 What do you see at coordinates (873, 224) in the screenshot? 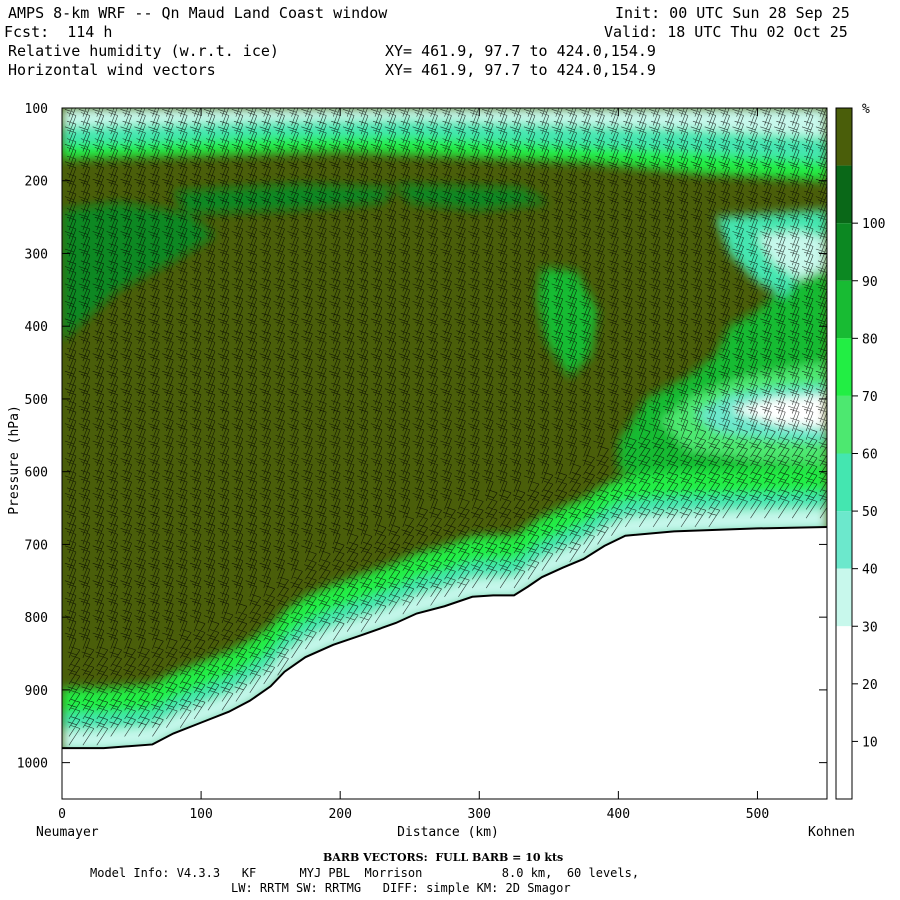
I see `colorbar-tick-label: 100` at bounding box center [873, 224].